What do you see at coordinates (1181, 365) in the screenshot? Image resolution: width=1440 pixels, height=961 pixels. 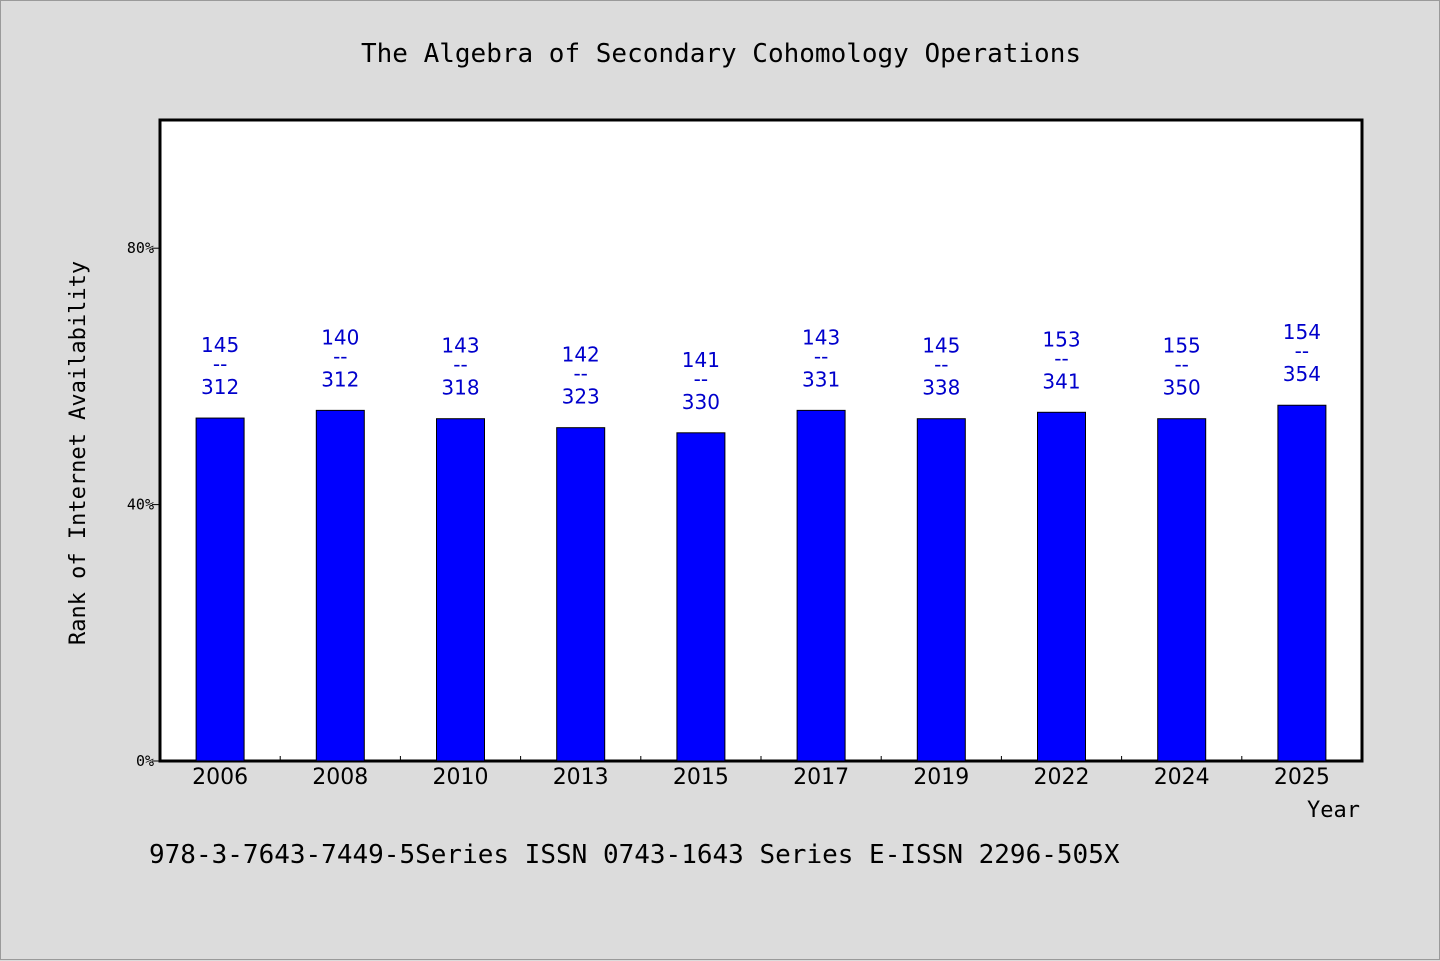 I see `bar-label-sep-2024: --` at bounding box center [1181, 365].